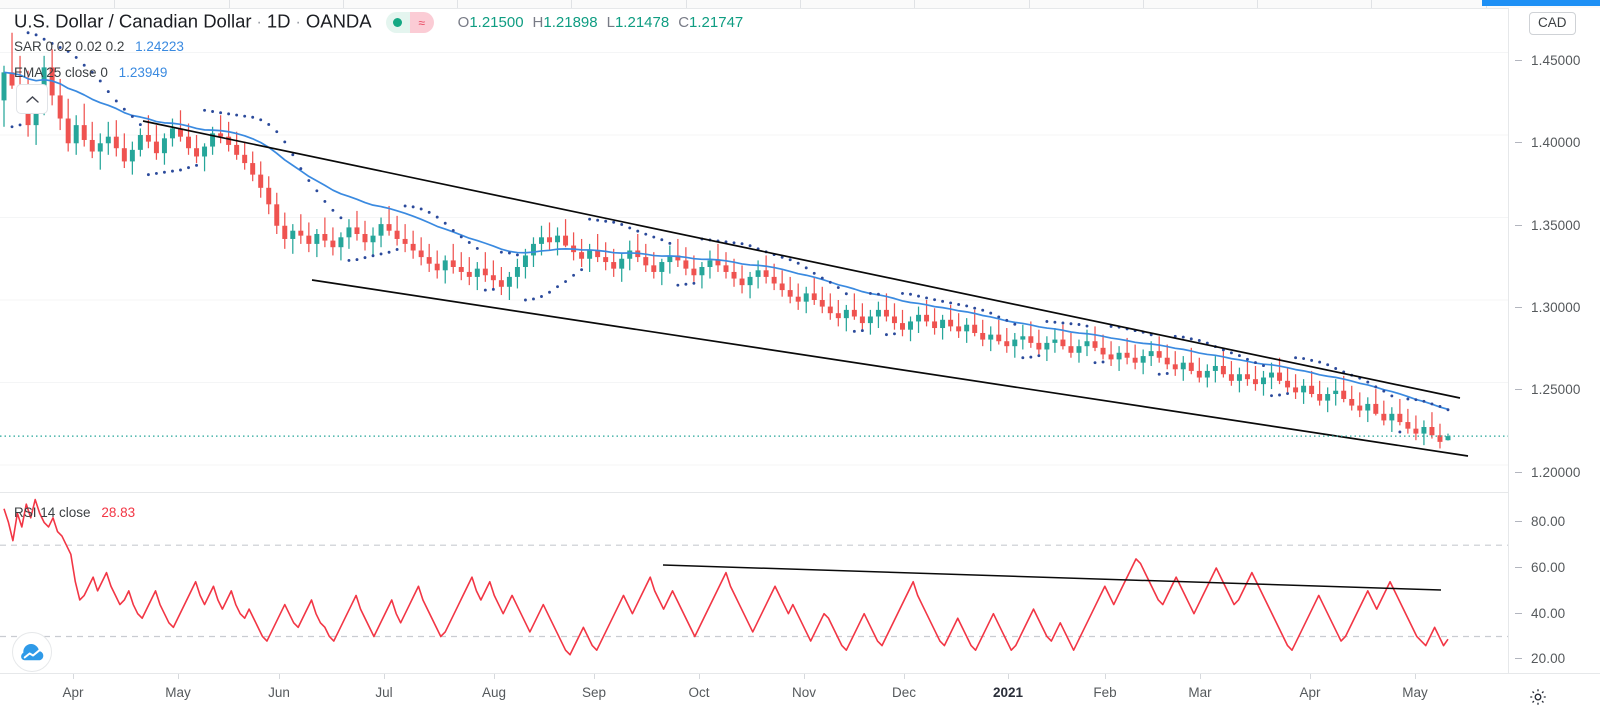 Image resolution: width=1600 pixels, height=719 pixels. I want to click on rsi-indicator-legend: RSI 14 close 28.83, so click(74, 513).